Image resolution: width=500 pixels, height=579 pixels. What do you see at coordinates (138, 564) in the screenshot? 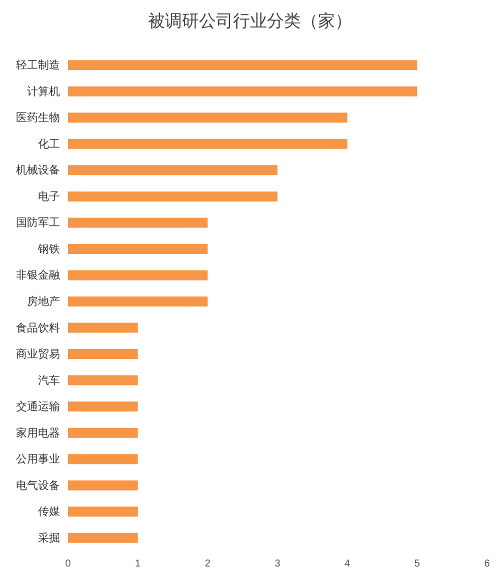
I see `x-tick-label: 1` at bounding box center [138, 564].